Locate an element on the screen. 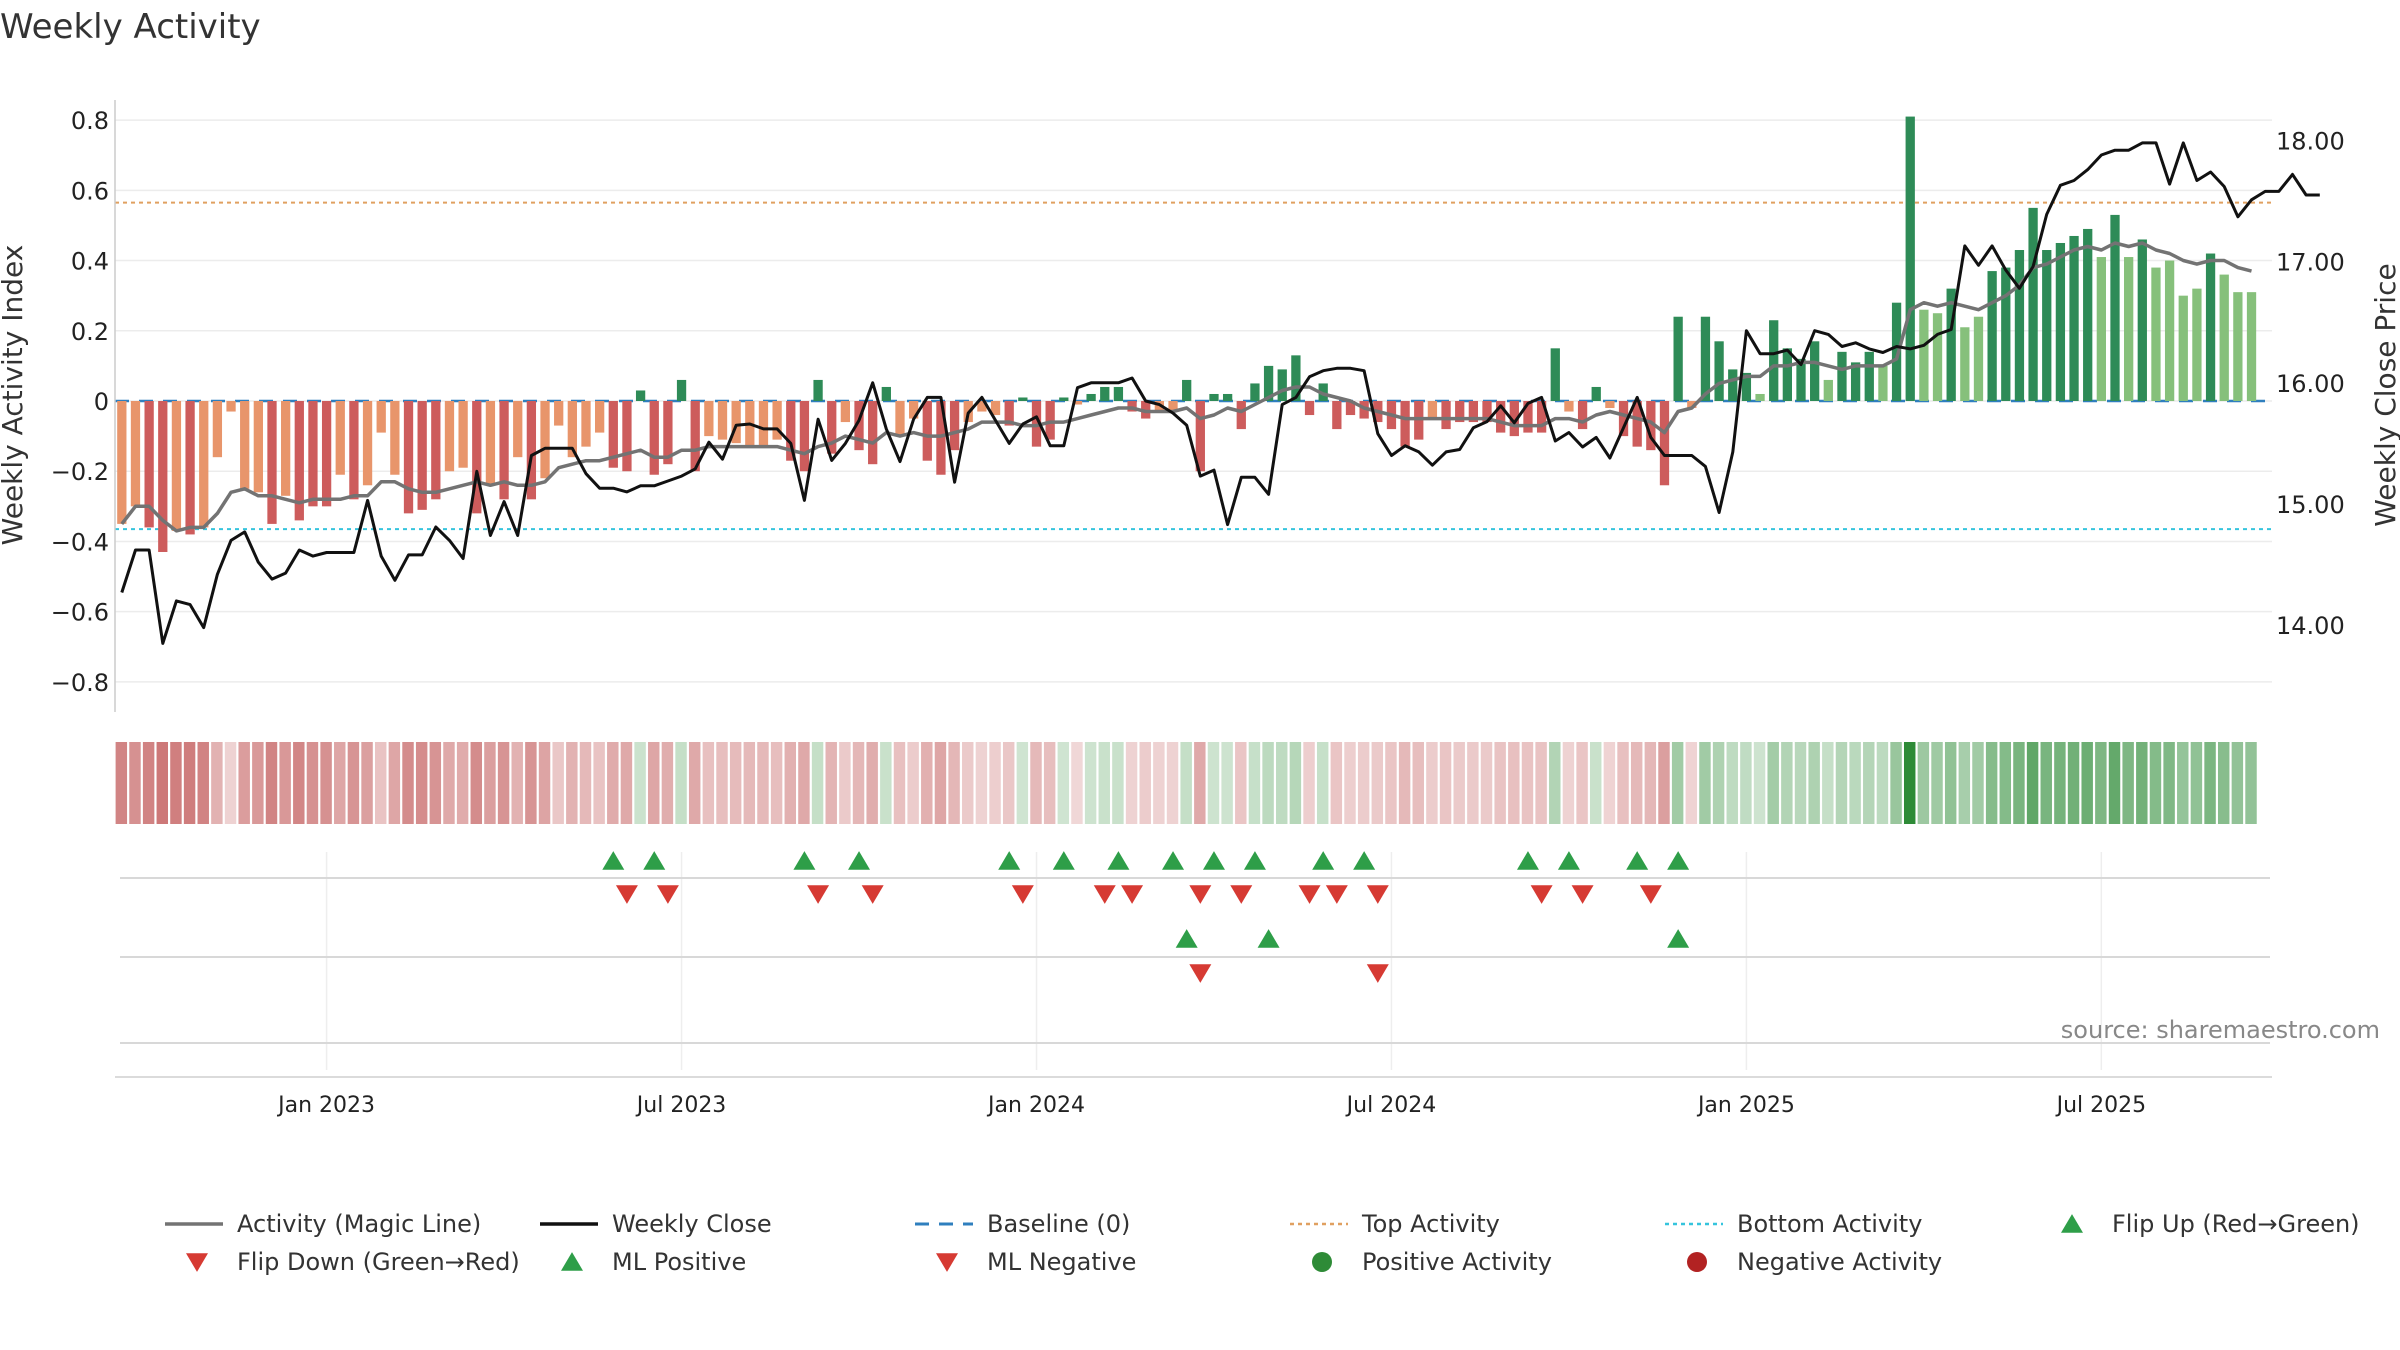  ml-negative-marker is located at coordinates (1377, 973).